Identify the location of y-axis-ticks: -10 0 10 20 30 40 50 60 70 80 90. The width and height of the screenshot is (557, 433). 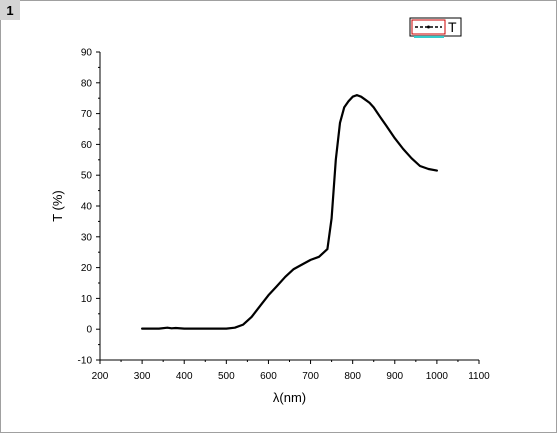
(89, 207).